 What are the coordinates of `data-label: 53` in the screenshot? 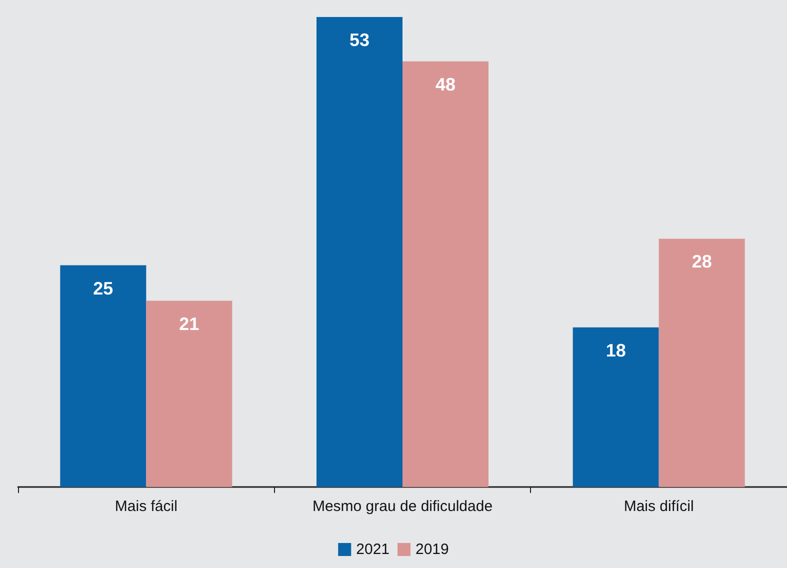 It's located at (359, 40).